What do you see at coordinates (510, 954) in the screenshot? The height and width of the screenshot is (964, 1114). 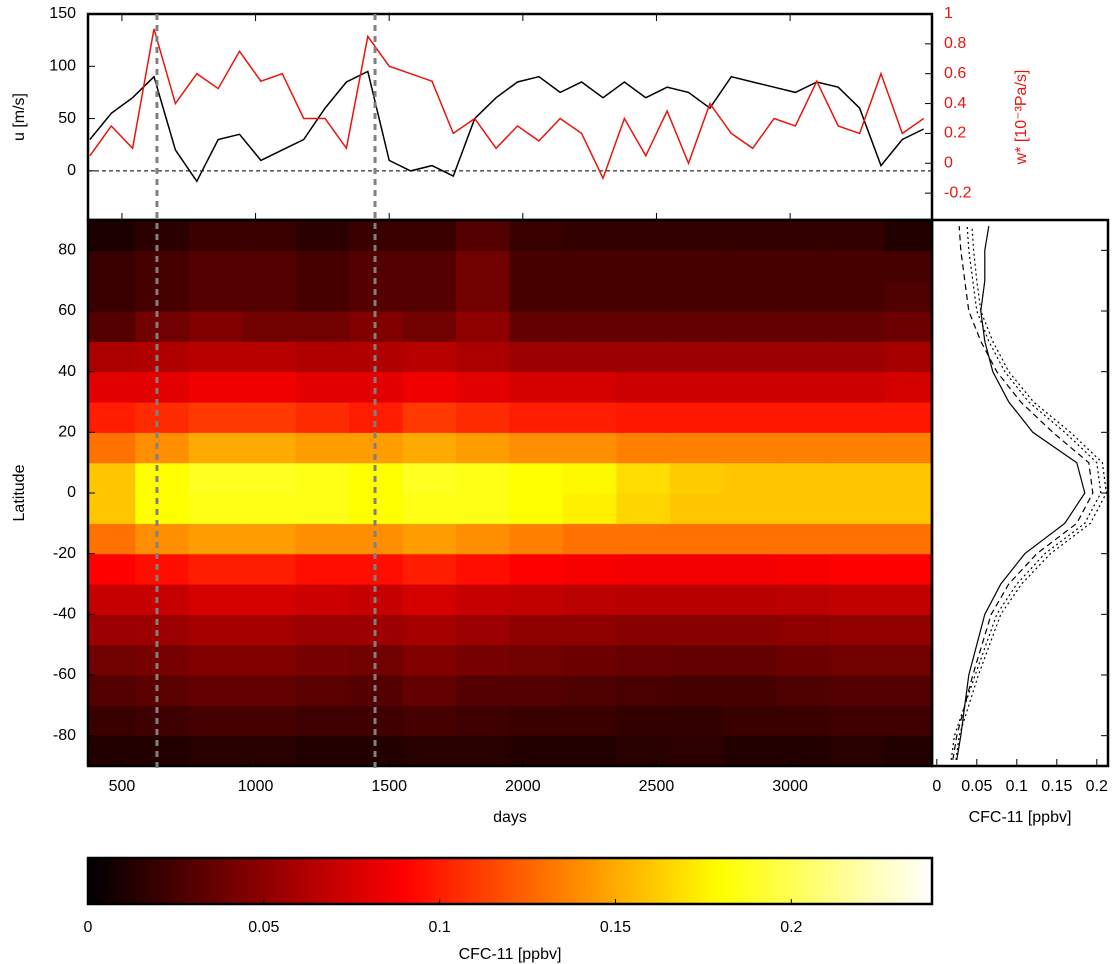 I see `colorbar-label: CFC-11 [ppbv]` at bounding box center [510, 954].